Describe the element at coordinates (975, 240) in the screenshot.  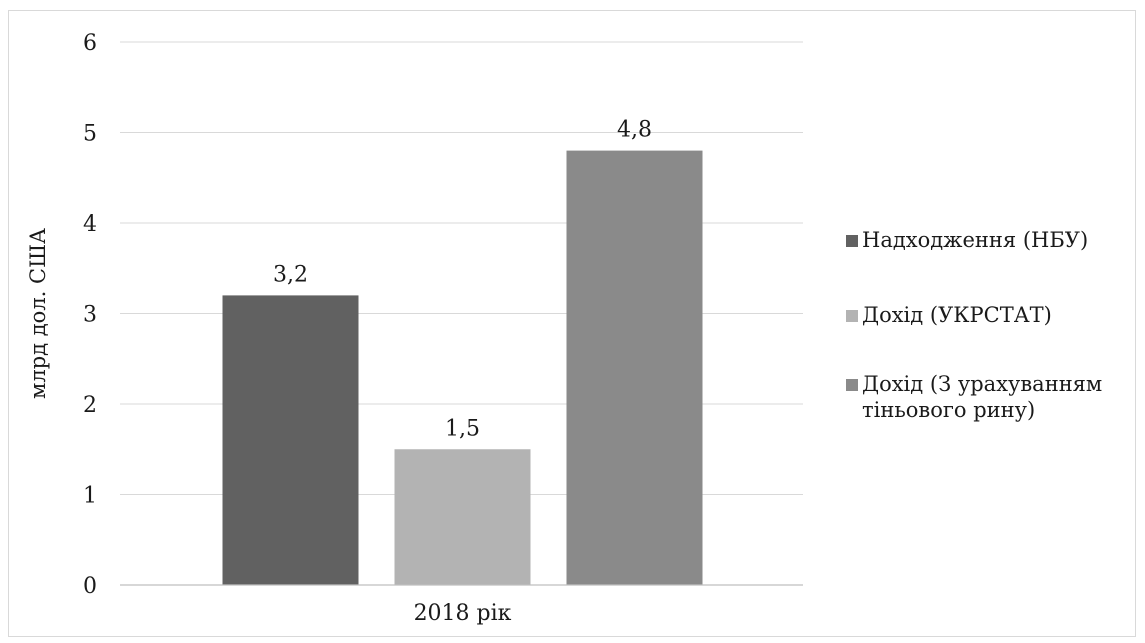
I see `legend-label-1: Надходження (НБУ)` at that location.